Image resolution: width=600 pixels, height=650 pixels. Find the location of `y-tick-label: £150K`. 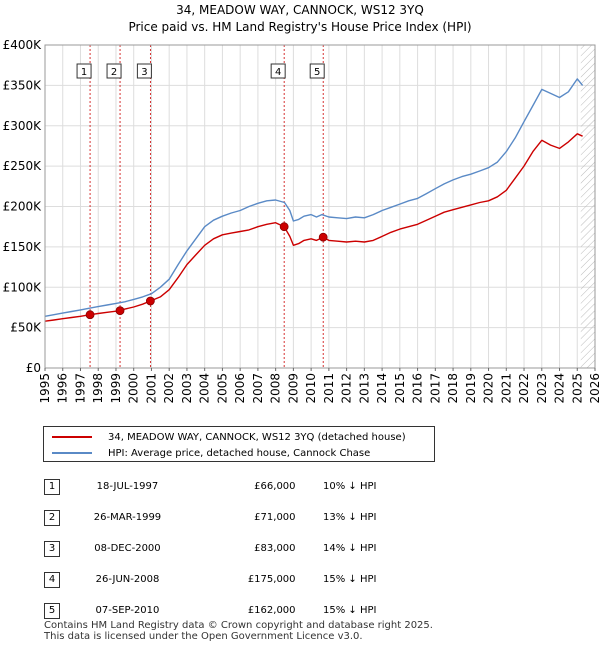

y-tick-label: £150K is located at coordinates (23, 247).